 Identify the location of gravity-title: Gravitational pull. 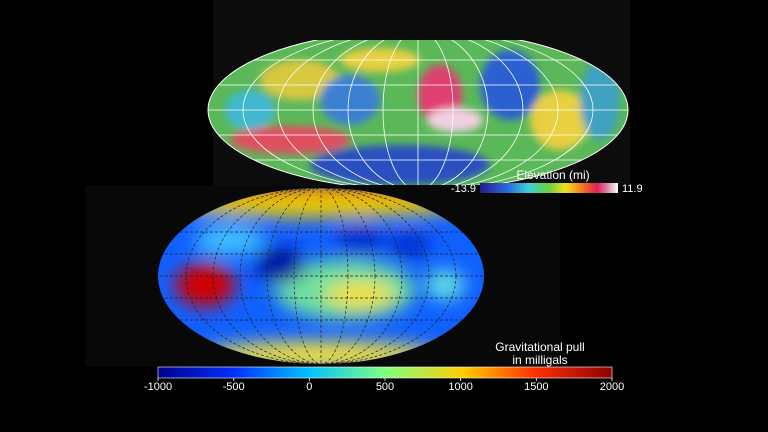
(539, 347).